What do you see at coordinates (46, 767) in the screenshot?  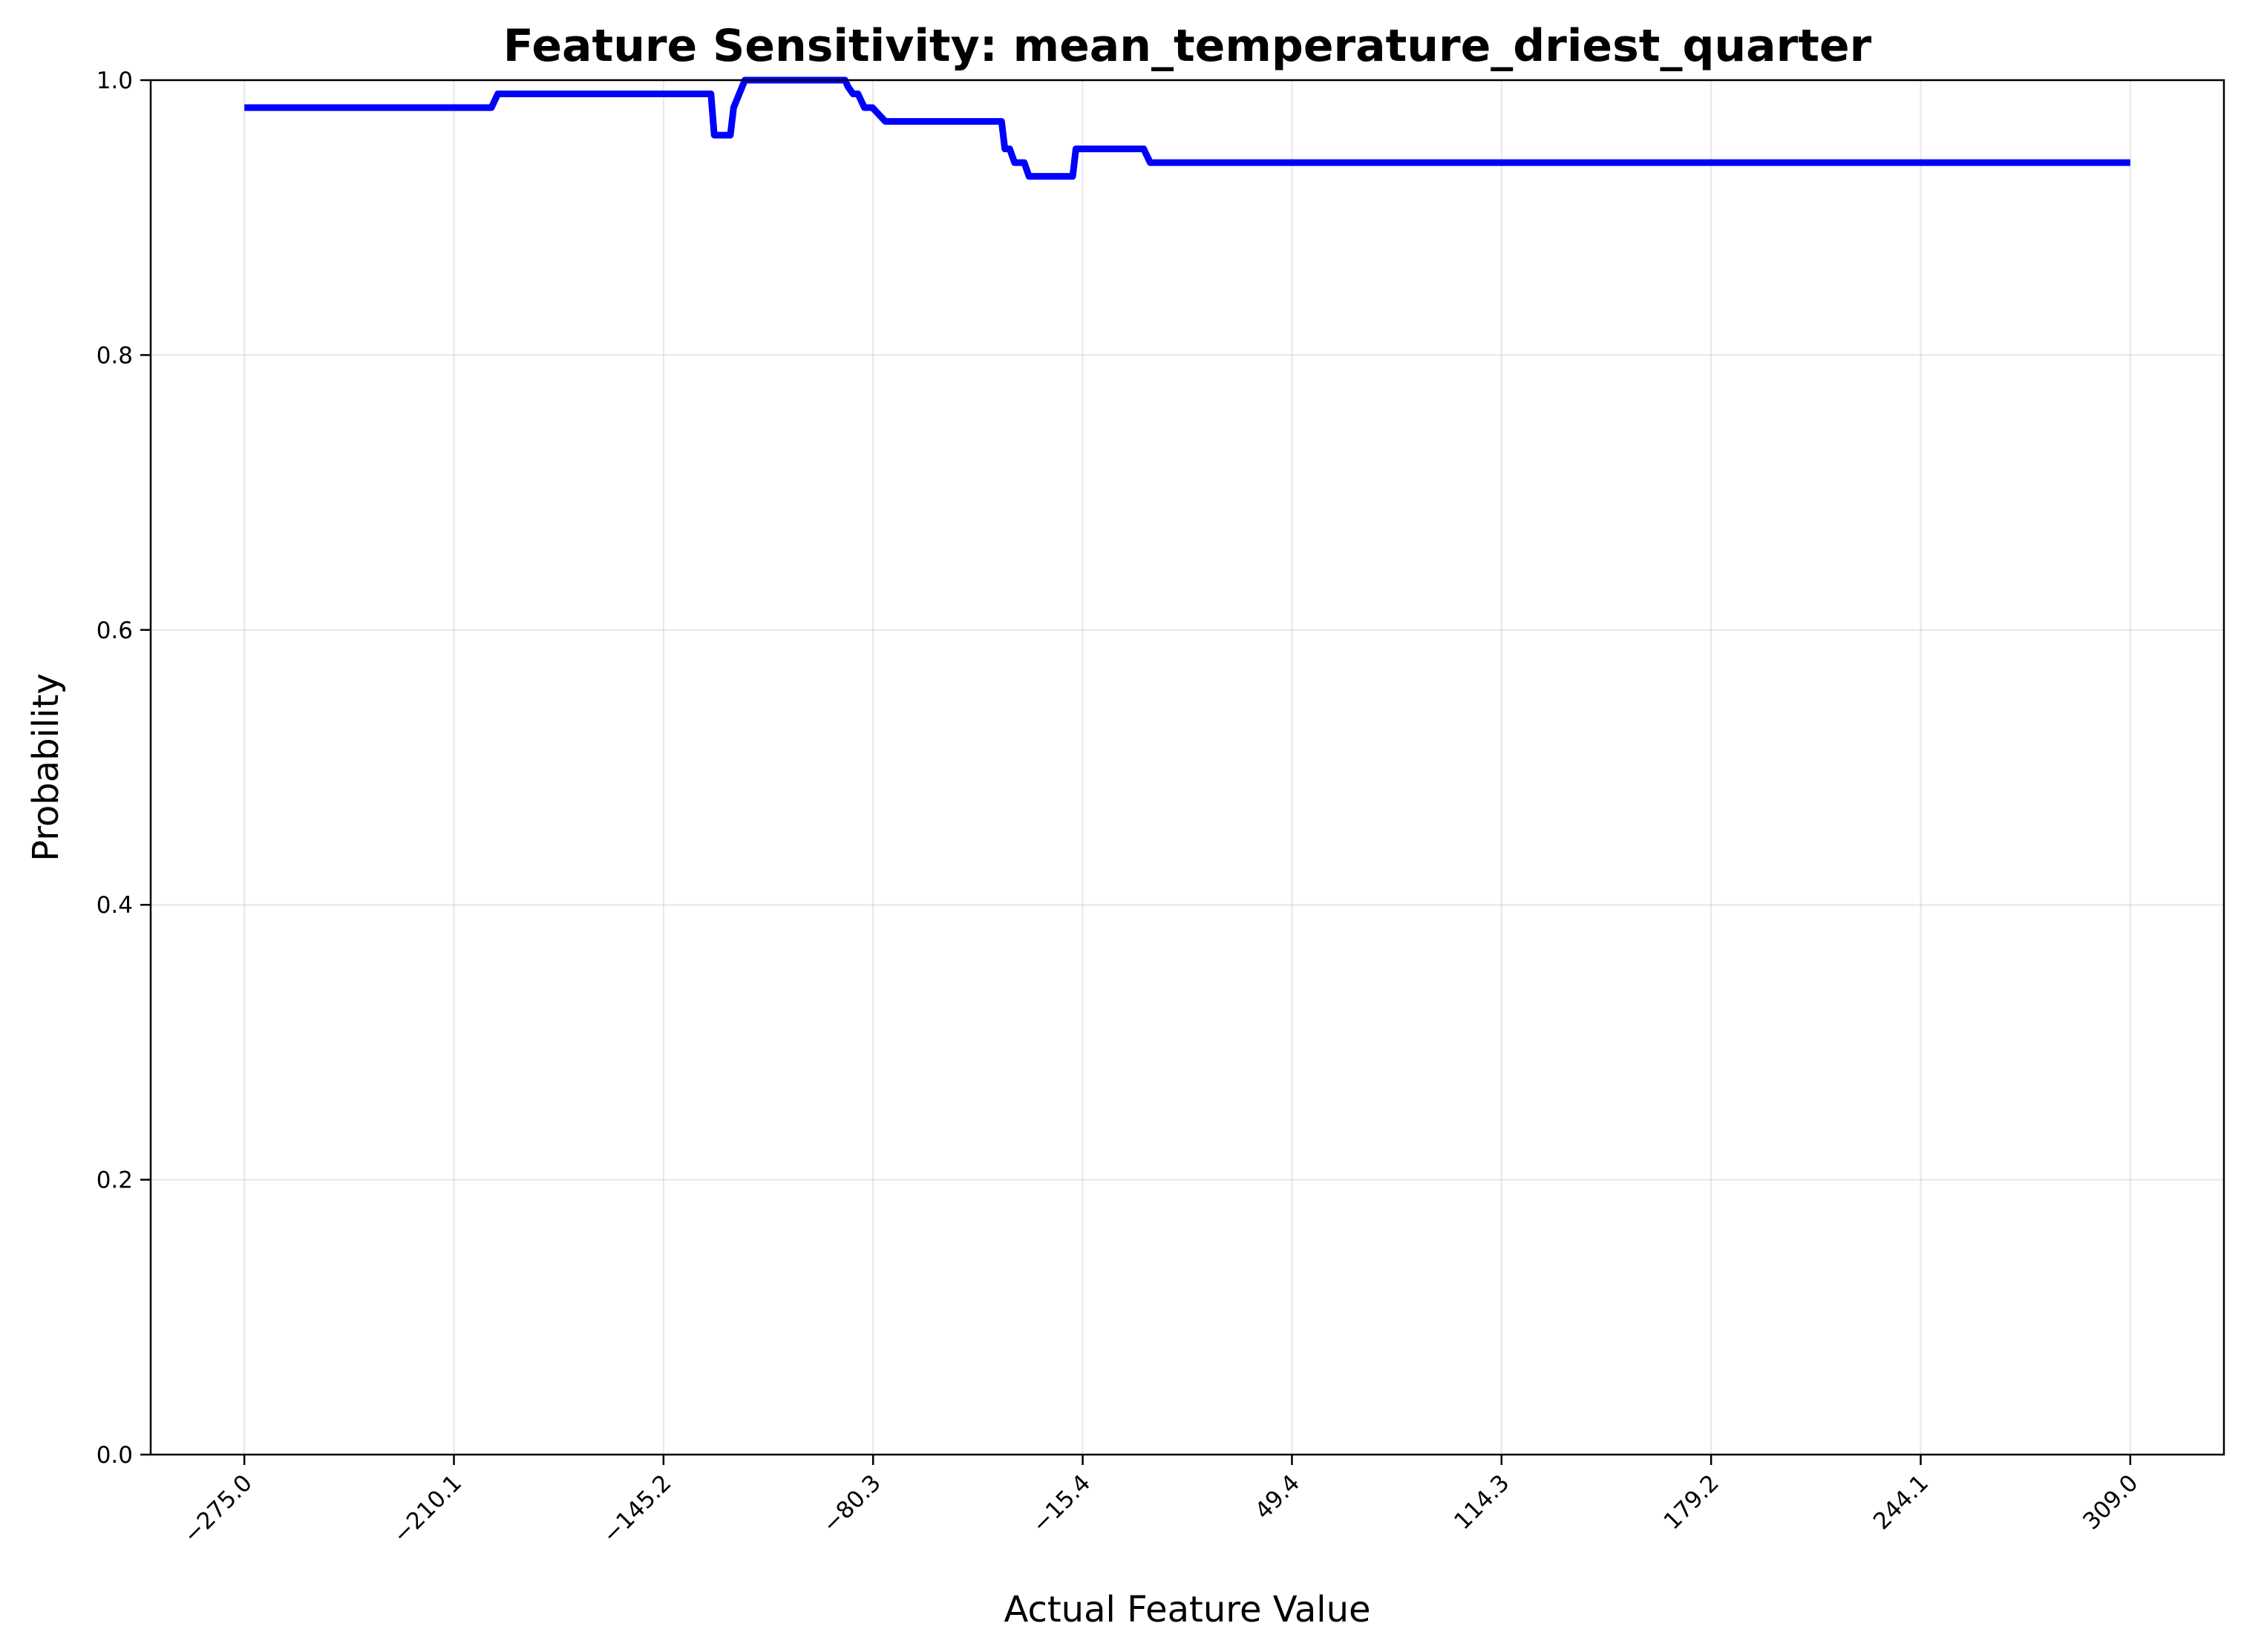 I see `y-axis-title: Probability` at bounding box center [46, 767].